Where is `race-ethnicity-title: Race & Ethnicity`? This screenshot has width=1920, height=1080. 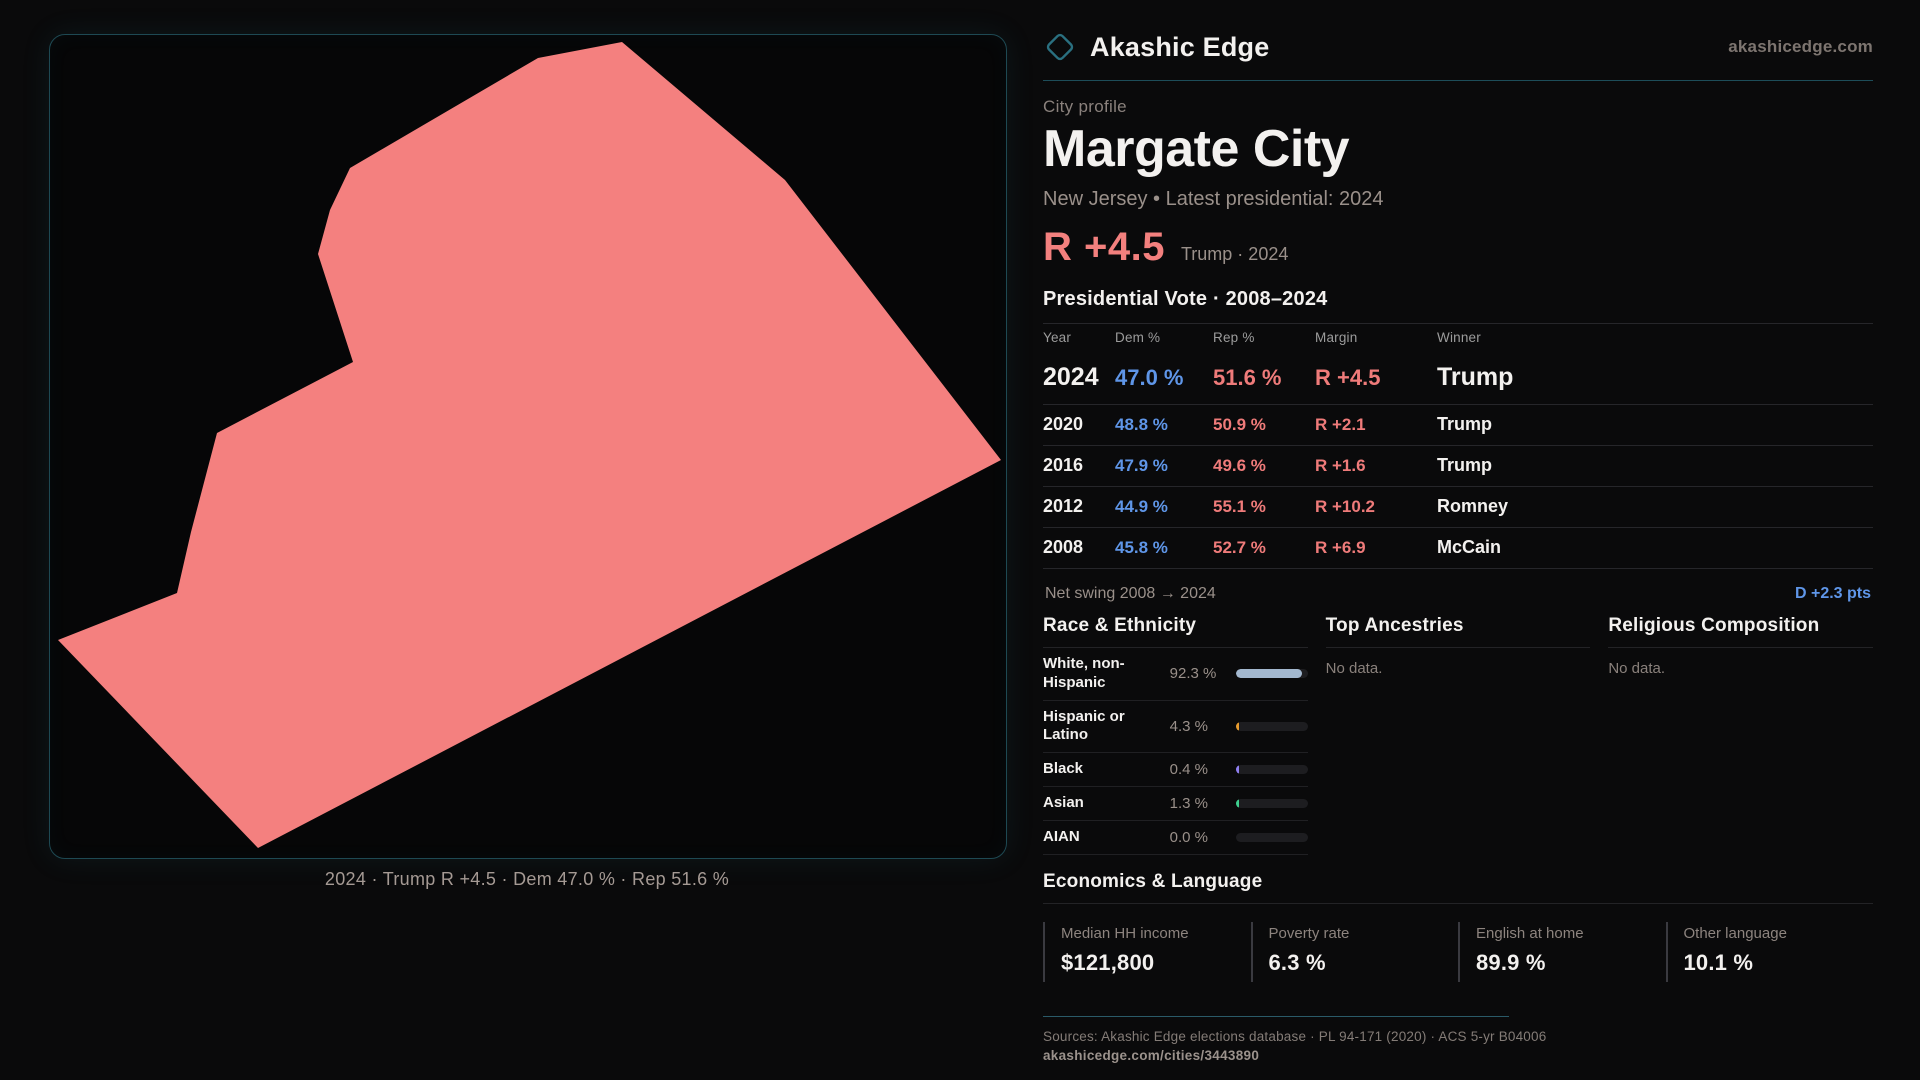 race-ethnicity-title: Race & Ethnicity is located at coordinates (1175, 632).